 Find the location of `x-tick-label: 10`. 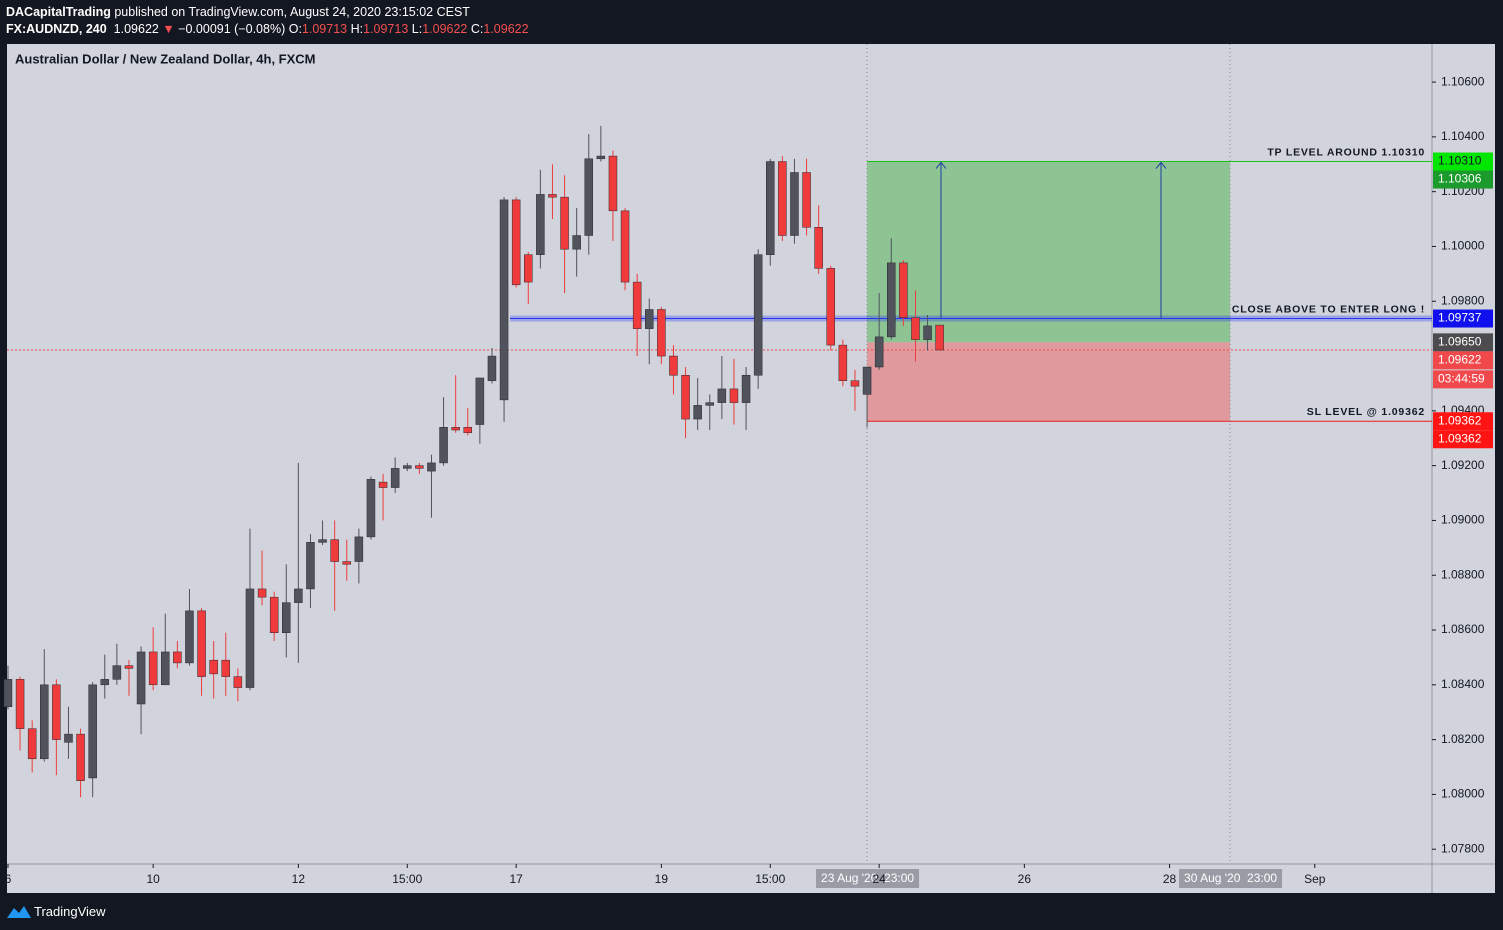

x-tick-label: 10 is located at coordinates (153, 879).